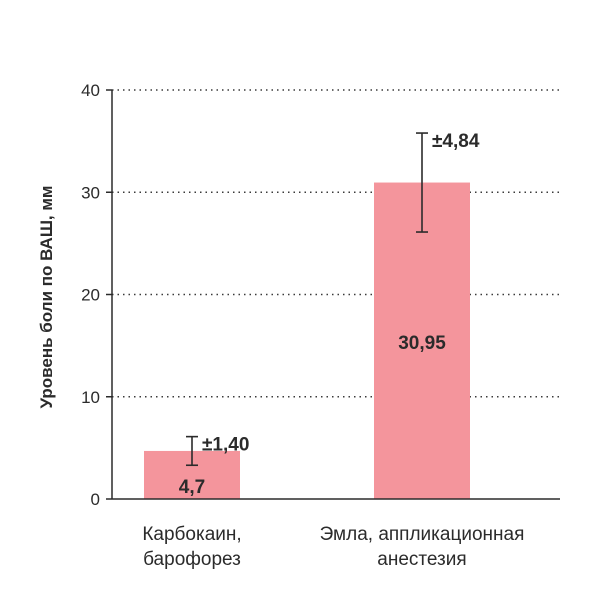  Describe the element at coordinates (90, 192) in the screenshot. I see `y-tick-label: 30` at that location.